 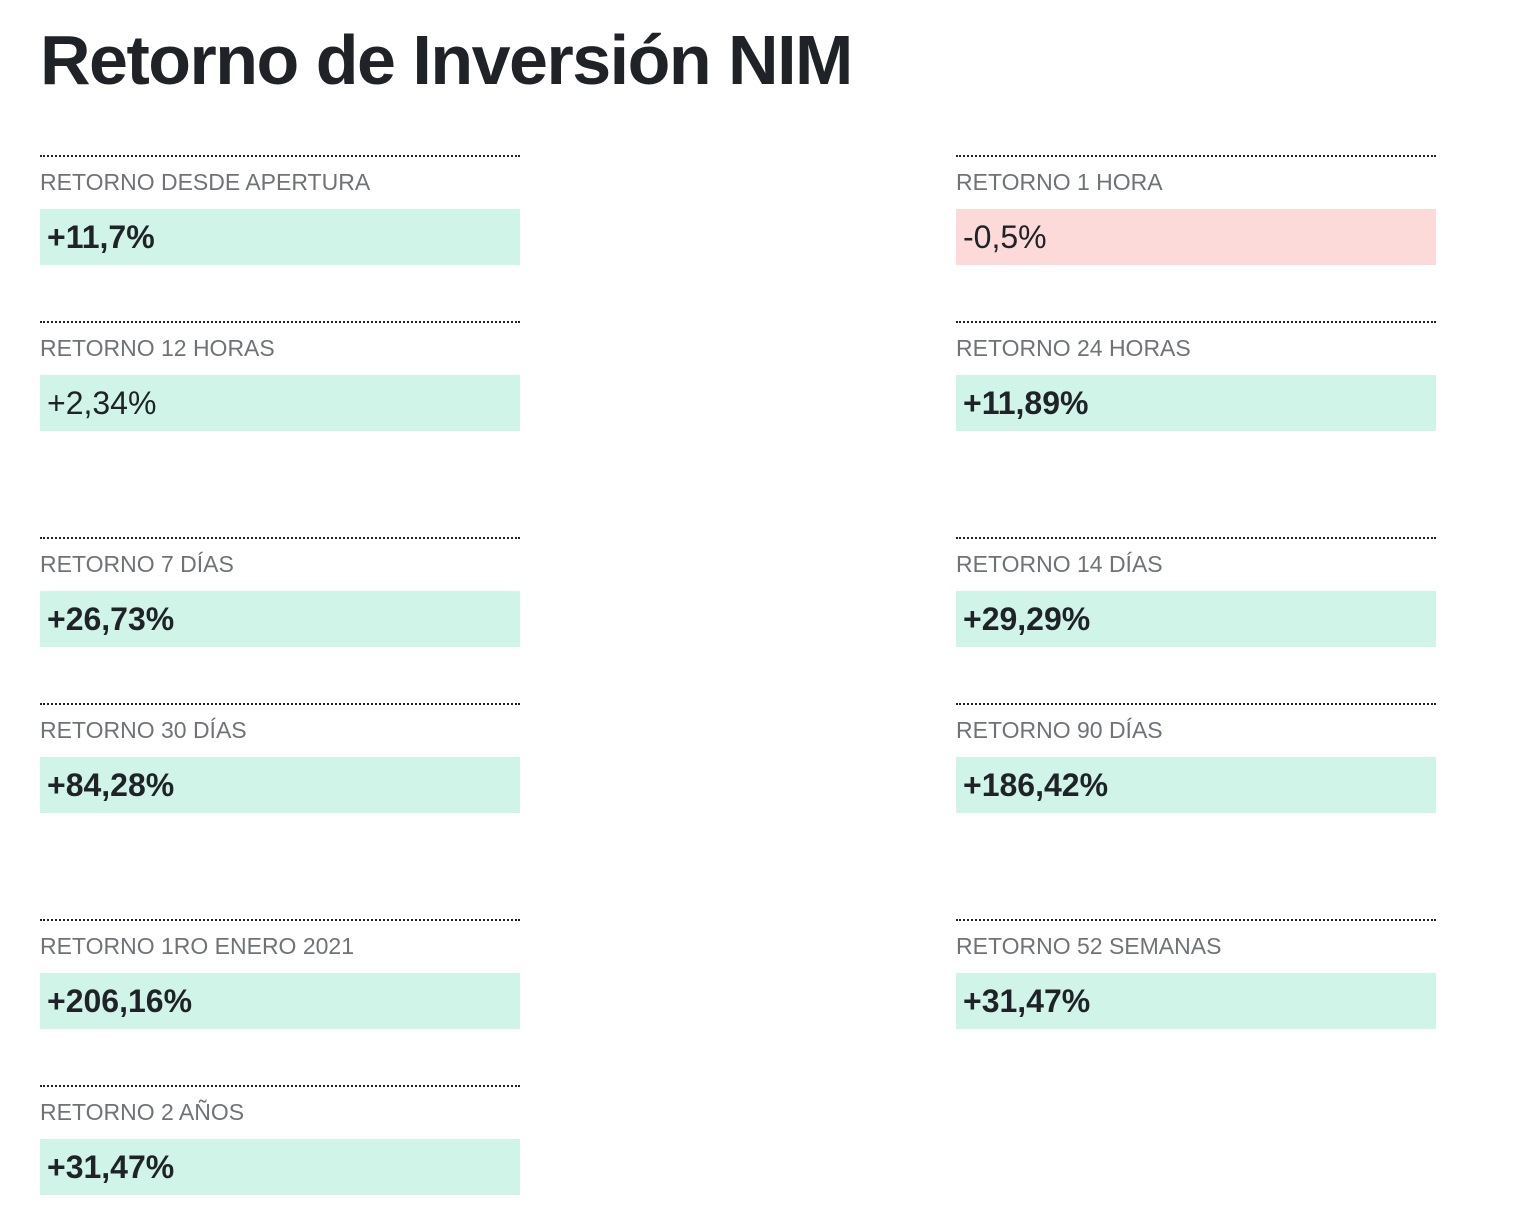 I want to click on metric-card-desde-apertura: RETORNO DESDE APERTURA +11,7%, so click(x=280, y=210).